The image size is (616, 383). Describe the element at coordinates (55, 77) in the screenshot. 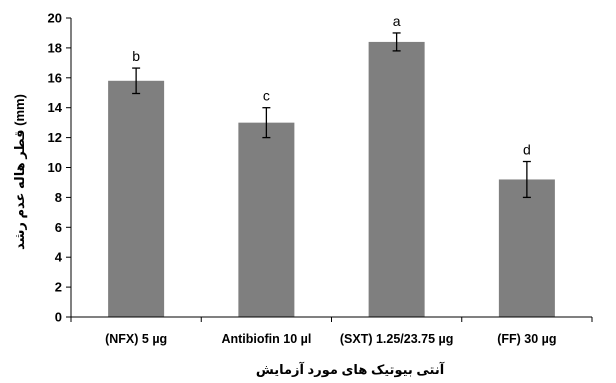

I see `y-tick-label: 16` at that location.